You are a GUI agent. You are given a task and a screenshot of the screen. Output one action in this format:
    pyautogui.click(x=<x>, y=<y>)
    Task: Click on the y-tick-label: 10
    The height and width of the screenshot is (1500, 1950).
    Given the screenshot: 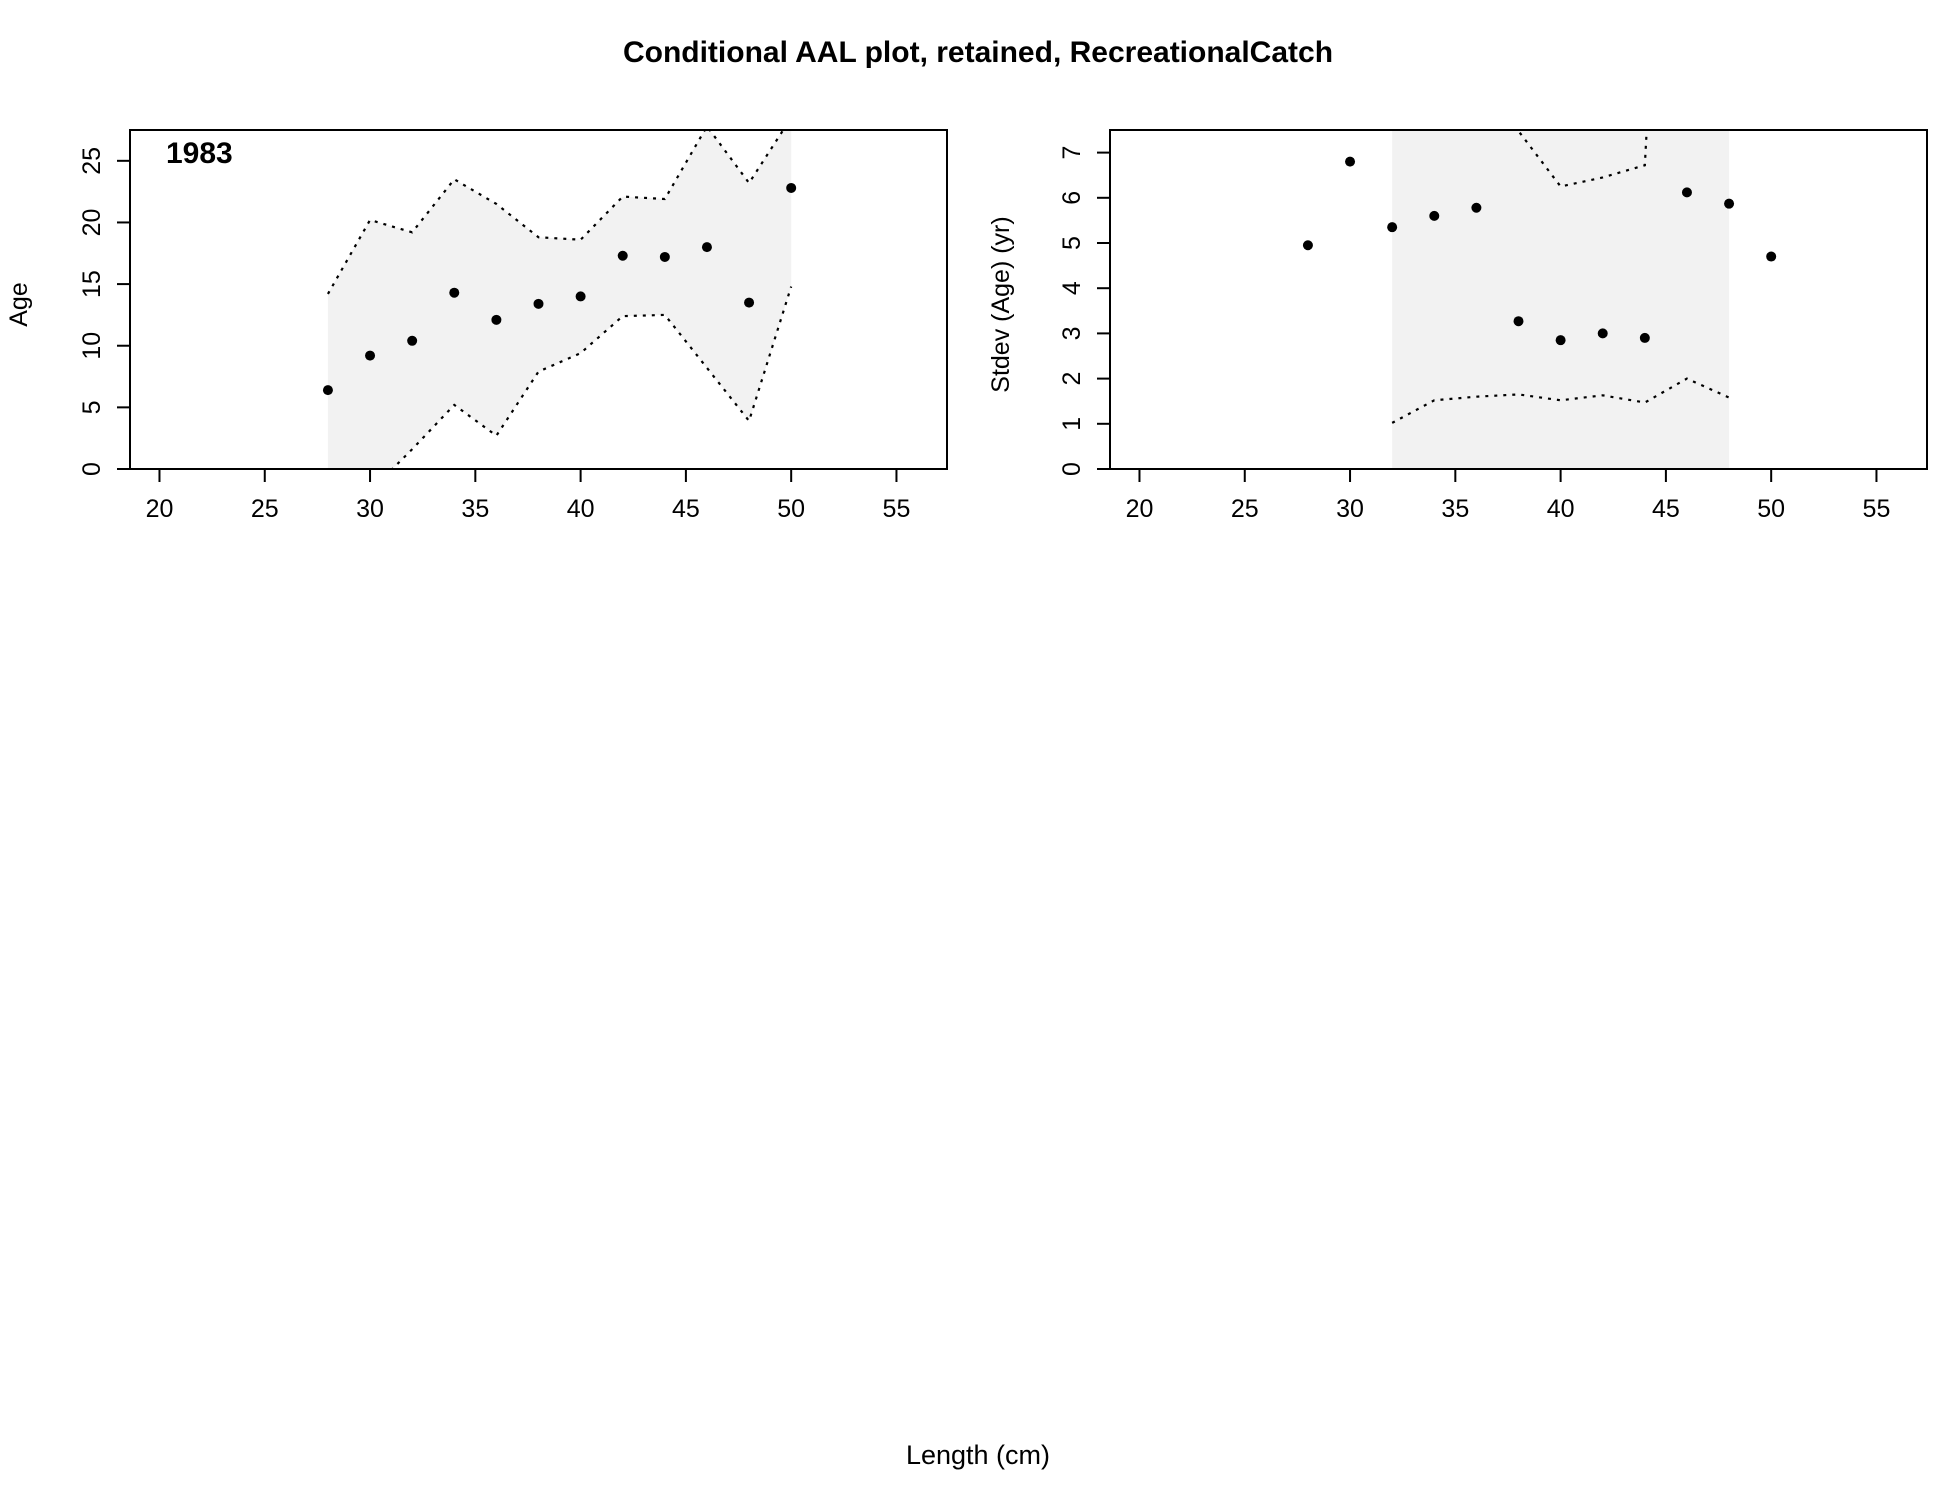 What is the action you would take?
    pyautogui.click(x=92, y=346)
    